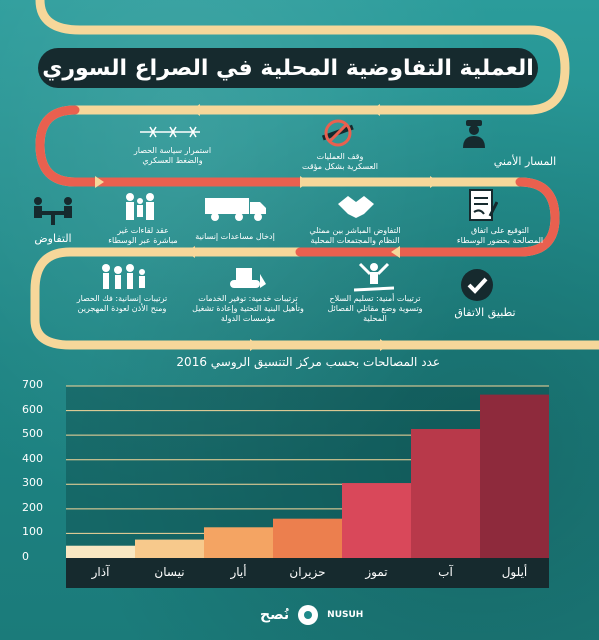  I want to click on y-tick-label: 300, so click(32, 483).